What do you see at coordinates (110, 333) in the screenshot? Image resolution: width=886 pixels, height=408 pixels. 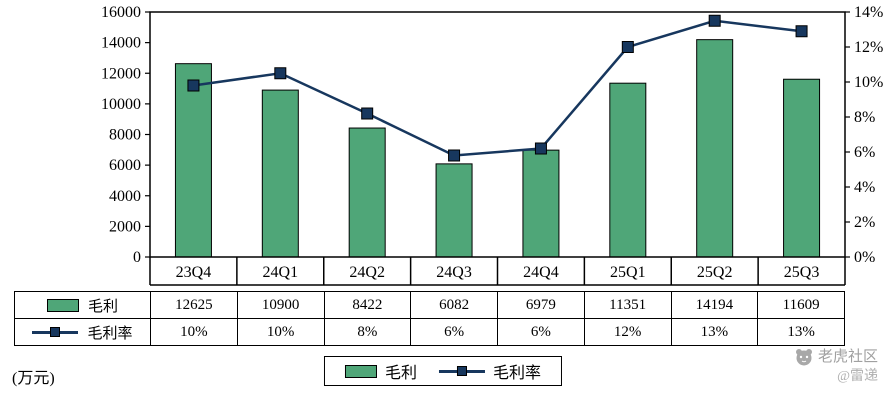 I see `series-label-gross-margin: 毛利率` at bounding box center [110, 333].